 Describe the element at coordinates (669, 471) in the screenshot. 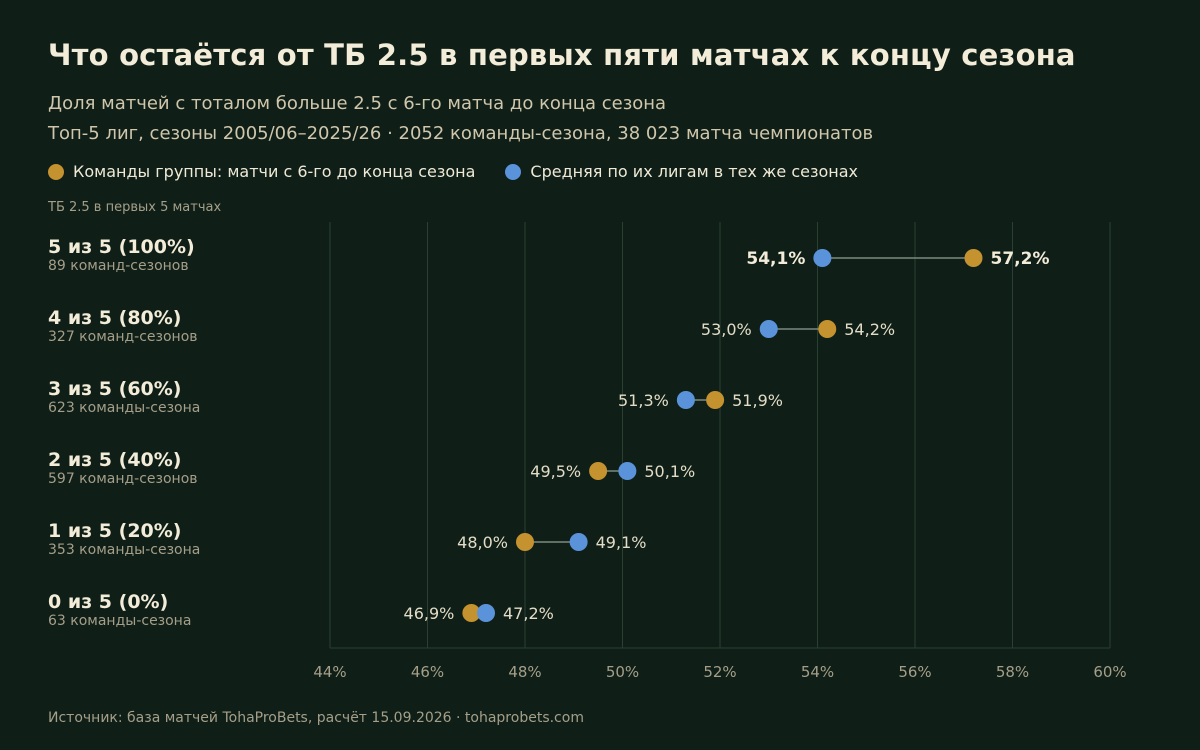

I see `value-label-league: 50,1%` at that location.